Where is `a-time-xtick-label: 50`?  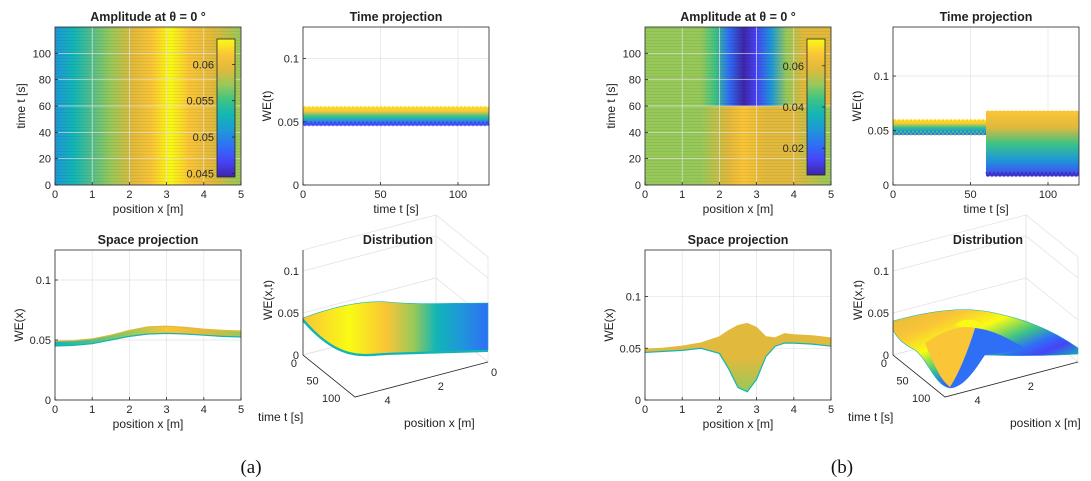 a-time-xtick-label: 50 is located at coordinates (380, 195).